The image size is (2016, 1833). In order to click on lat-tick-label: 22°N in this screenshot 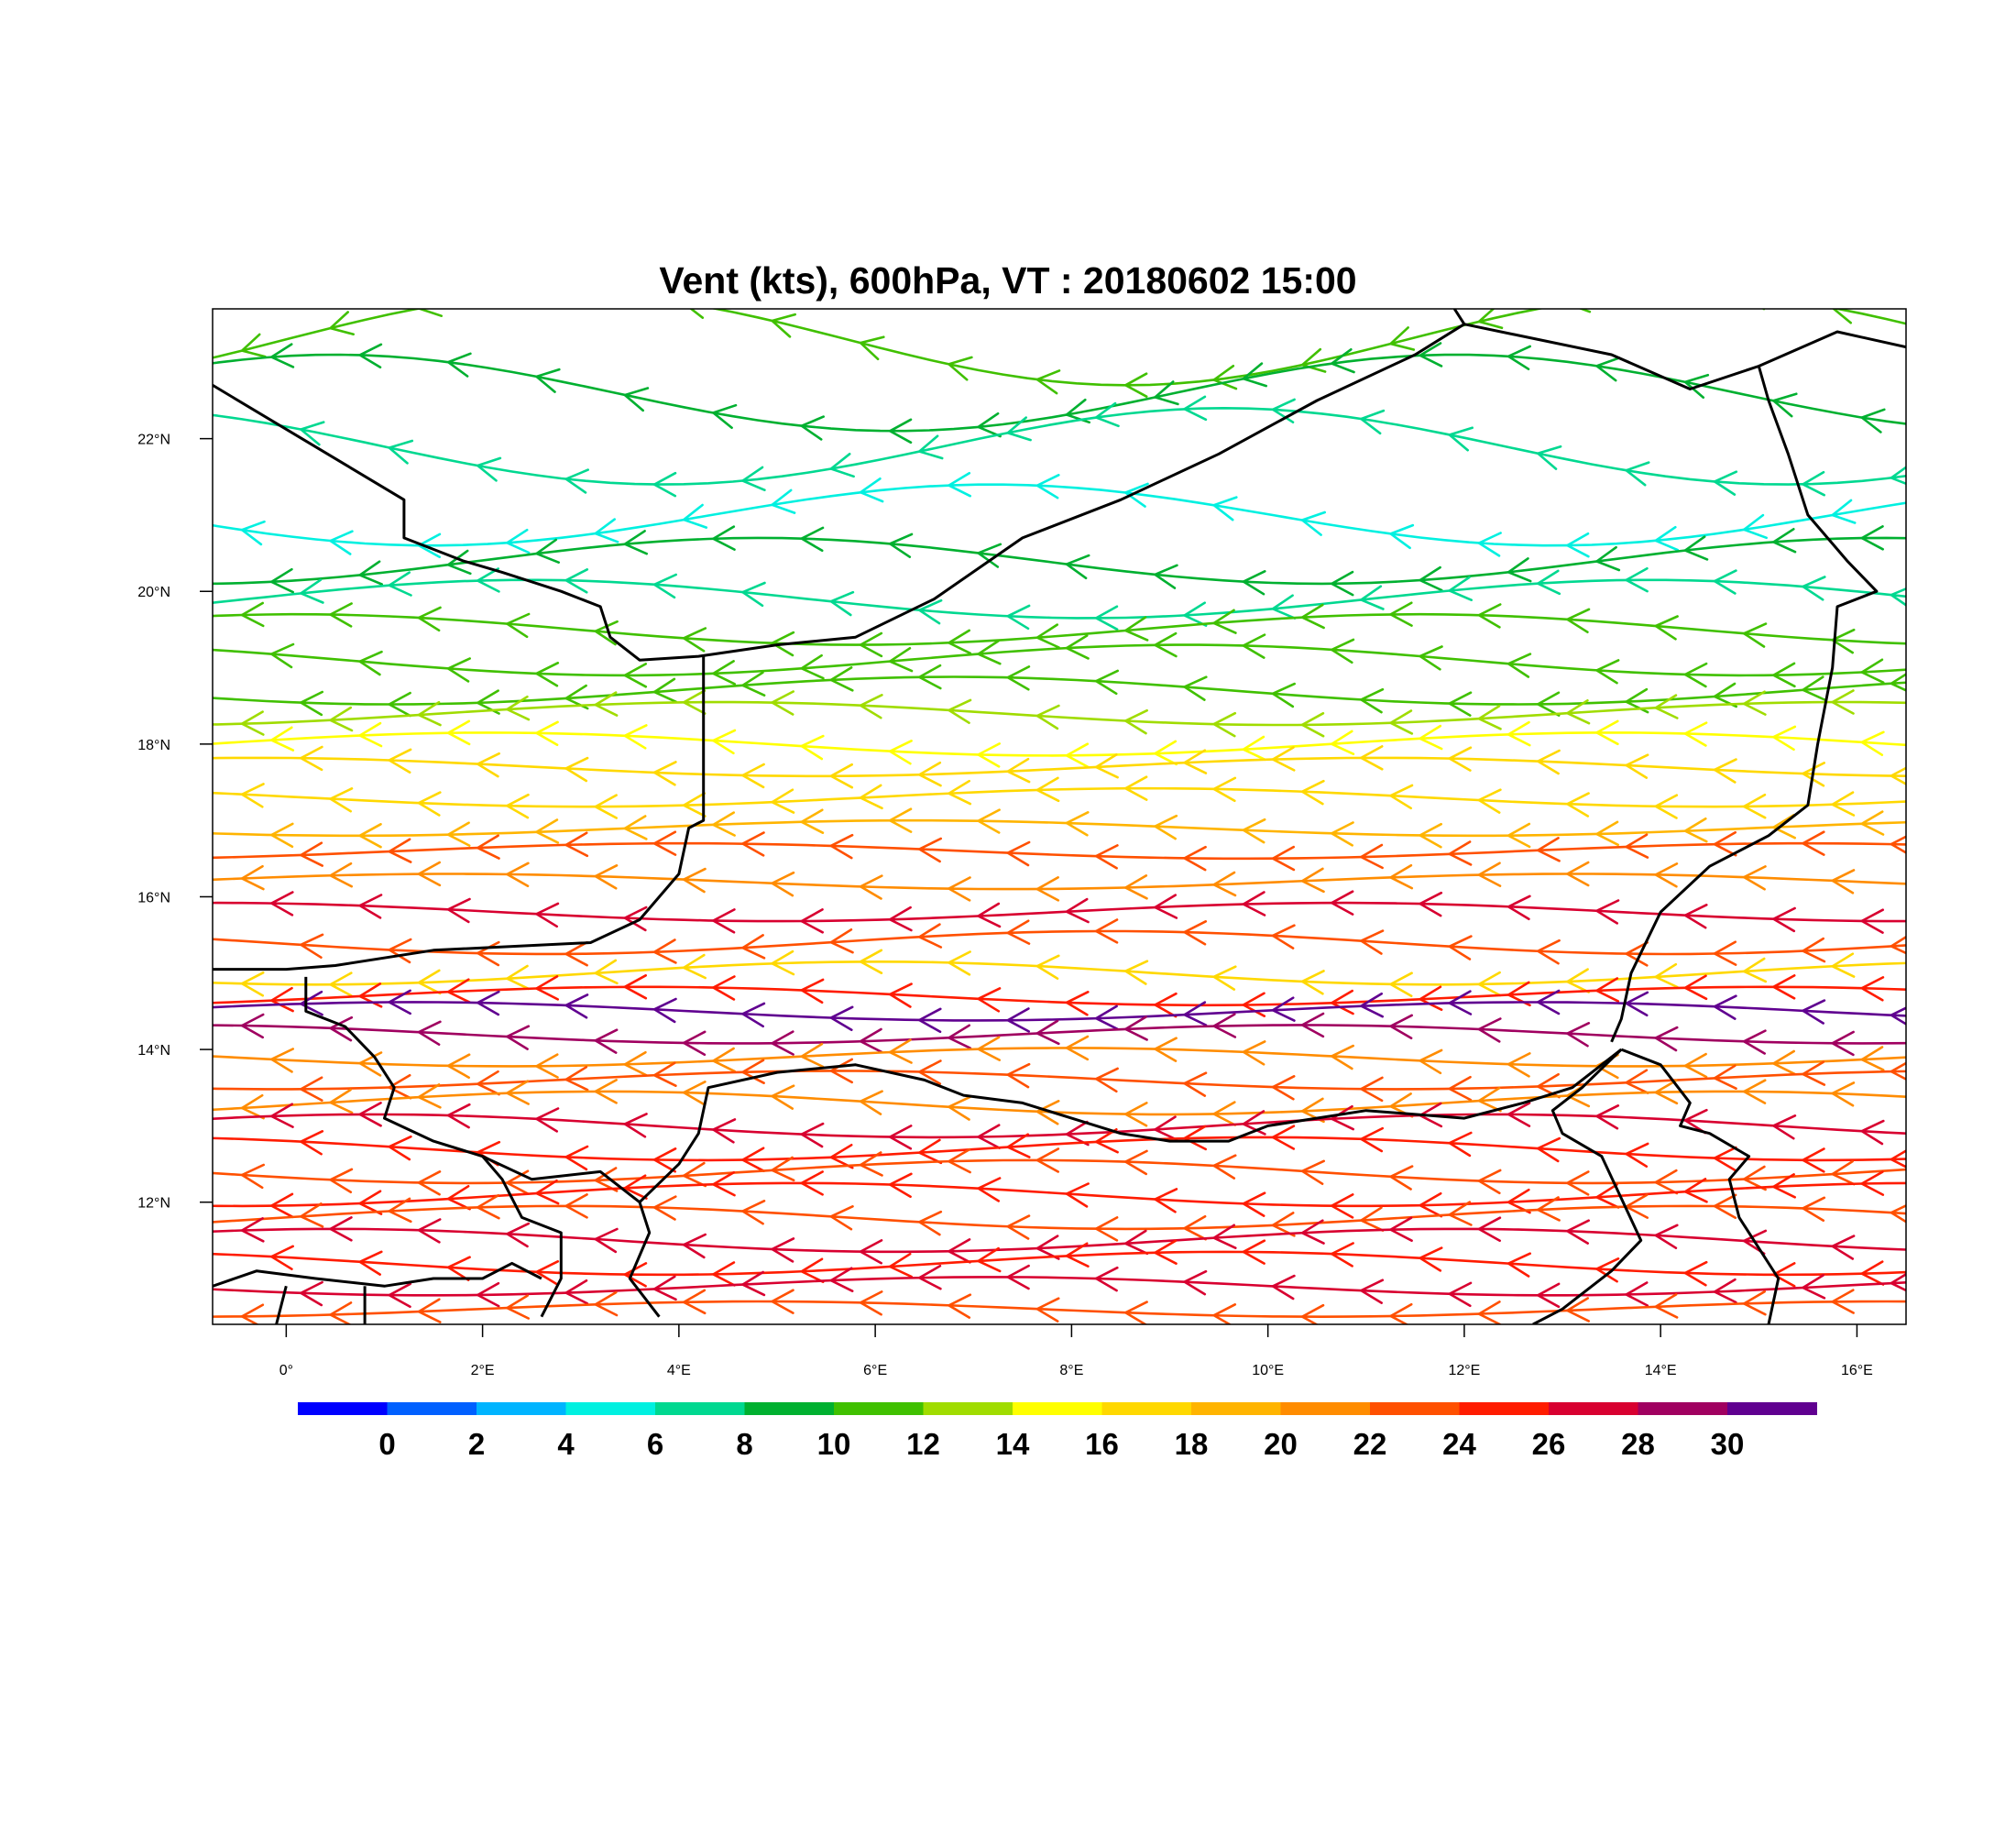, I will do `click(153, 440)`.